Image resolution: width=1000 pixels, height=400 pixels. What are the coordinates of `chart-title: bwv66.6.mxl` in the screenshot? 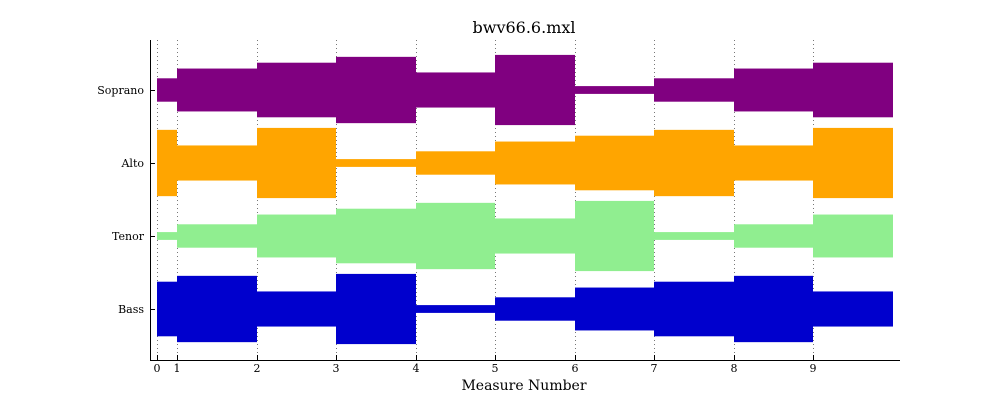 It's located at (524, 27).